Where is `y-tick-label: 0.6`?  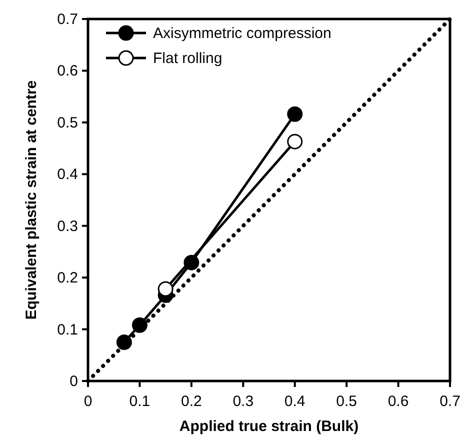
y-tick-label: 0.6 is located at coordinates (67, 71).